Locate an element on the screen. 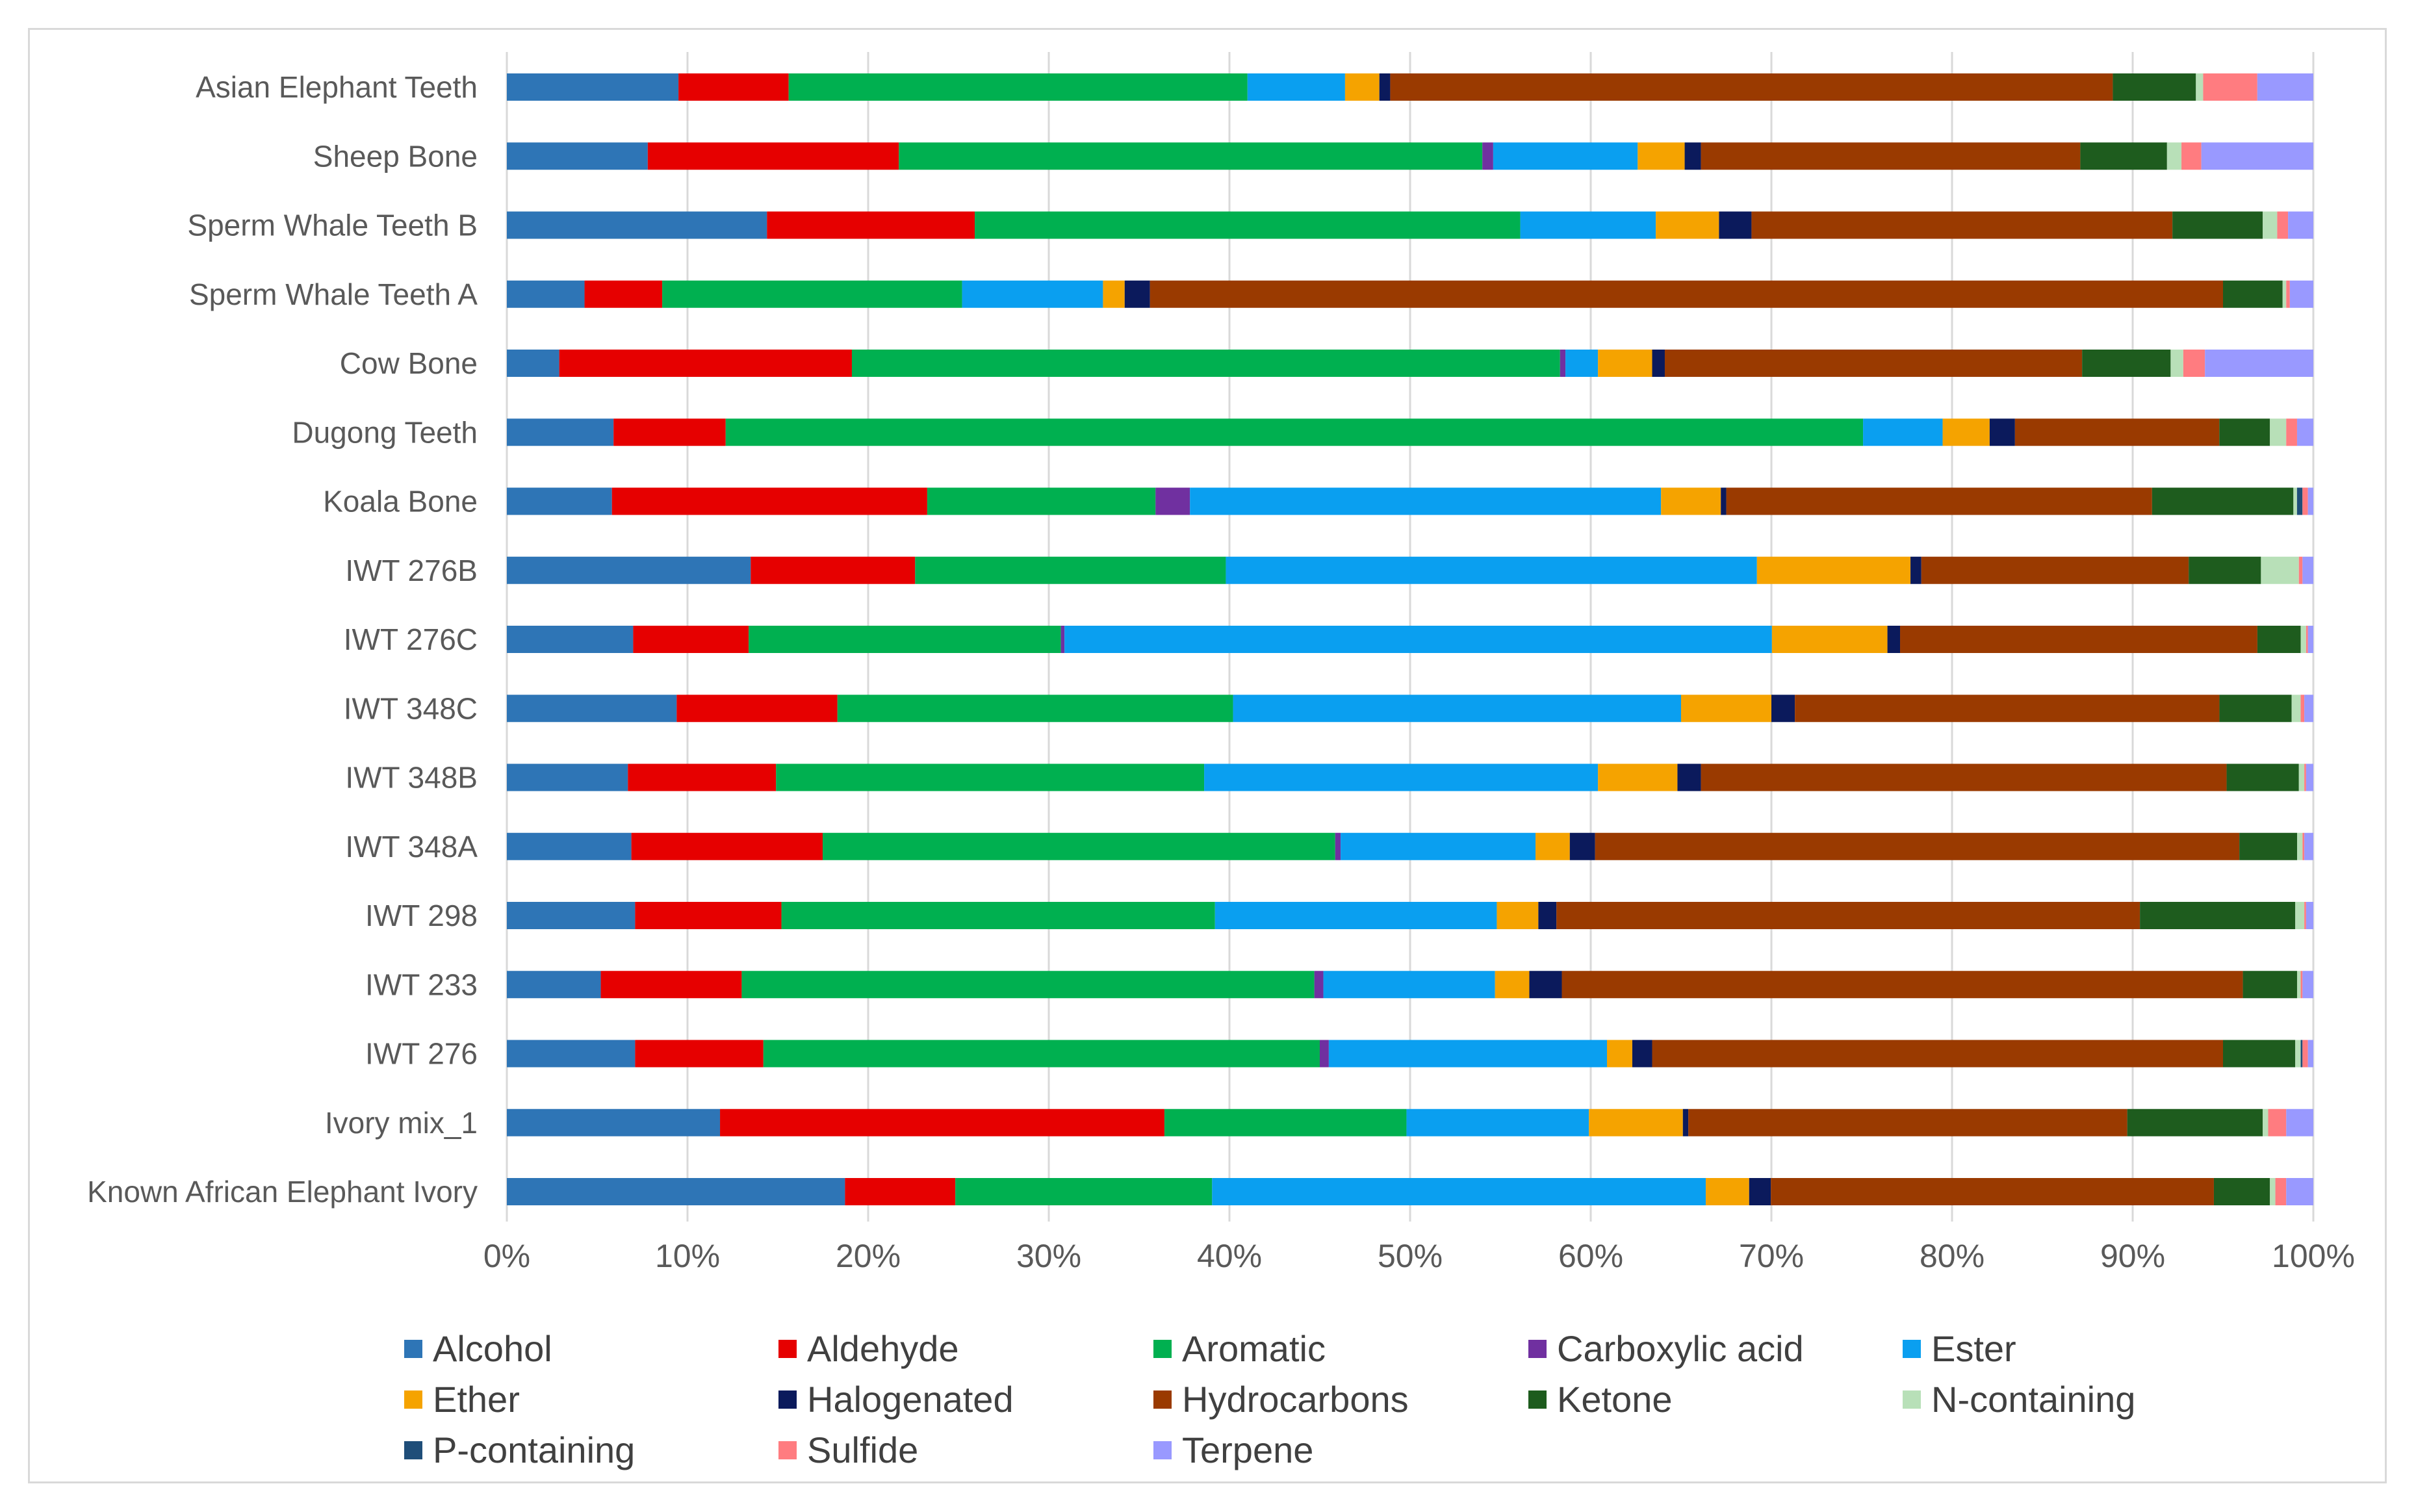  category-label-iwt-298: IWT 298 is located at coordinates (421, 915).